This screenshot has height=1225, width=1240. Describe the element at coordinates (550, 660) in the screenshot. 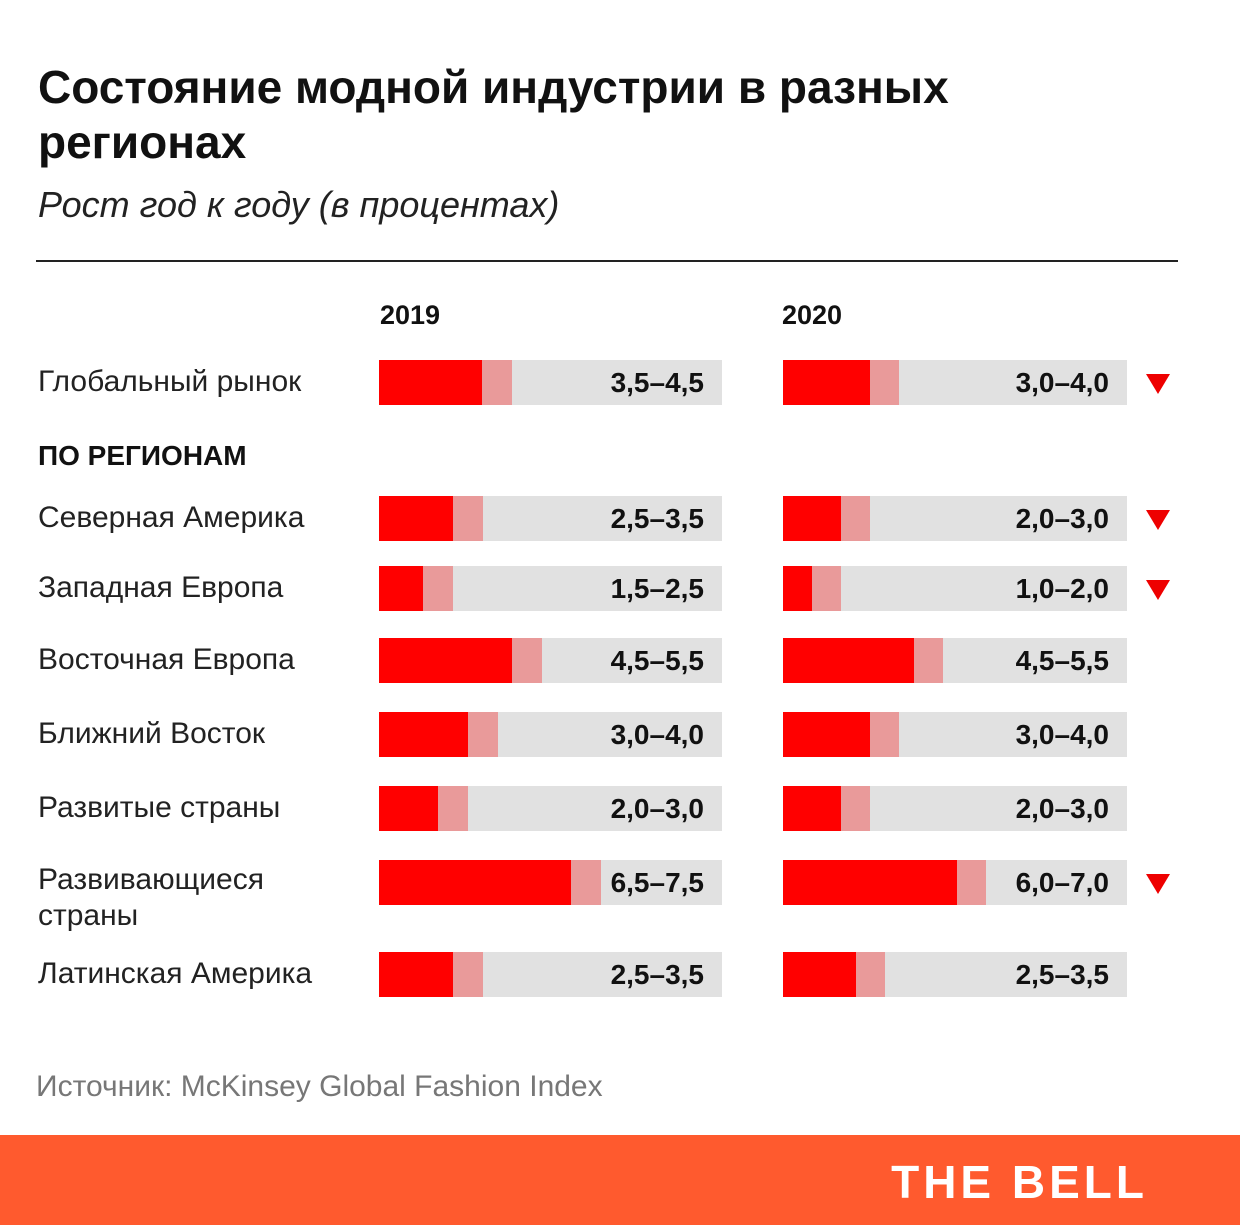

I see `bar-track-2019: 4,5–5,5` at that location.